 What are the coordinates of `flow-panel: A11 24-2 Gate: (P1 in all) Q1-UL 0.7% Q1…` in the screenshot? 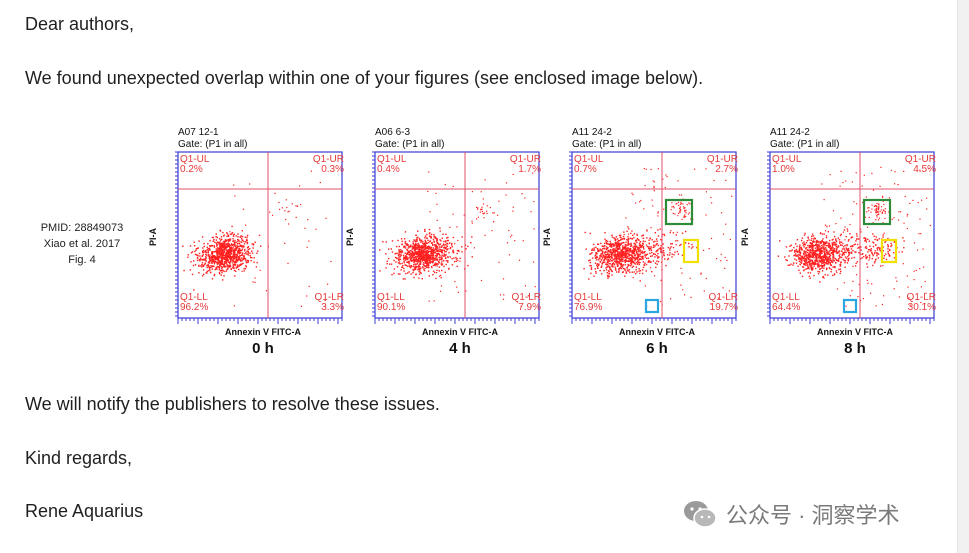 It's located at (642, 246).